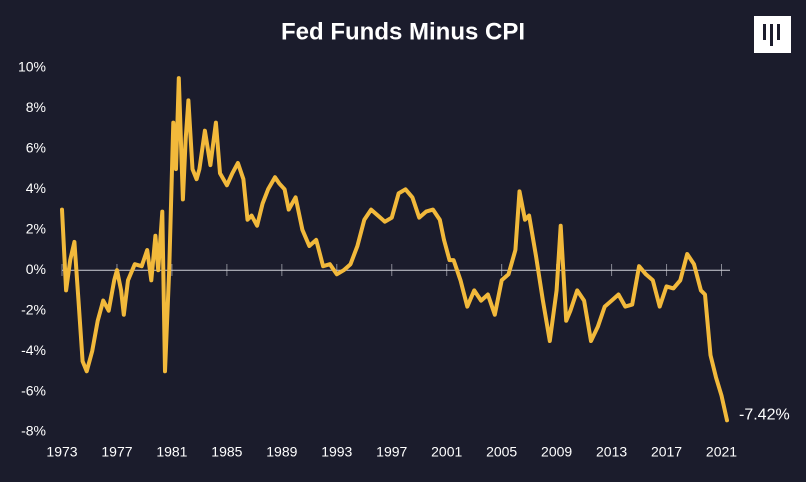 Image resolution: width=806 pixels, height=482 pixels. What do you see at coordinates (281, 452) in the screenshot?
I see `x-tick-label: 1989` at bounding box center [281, 452].